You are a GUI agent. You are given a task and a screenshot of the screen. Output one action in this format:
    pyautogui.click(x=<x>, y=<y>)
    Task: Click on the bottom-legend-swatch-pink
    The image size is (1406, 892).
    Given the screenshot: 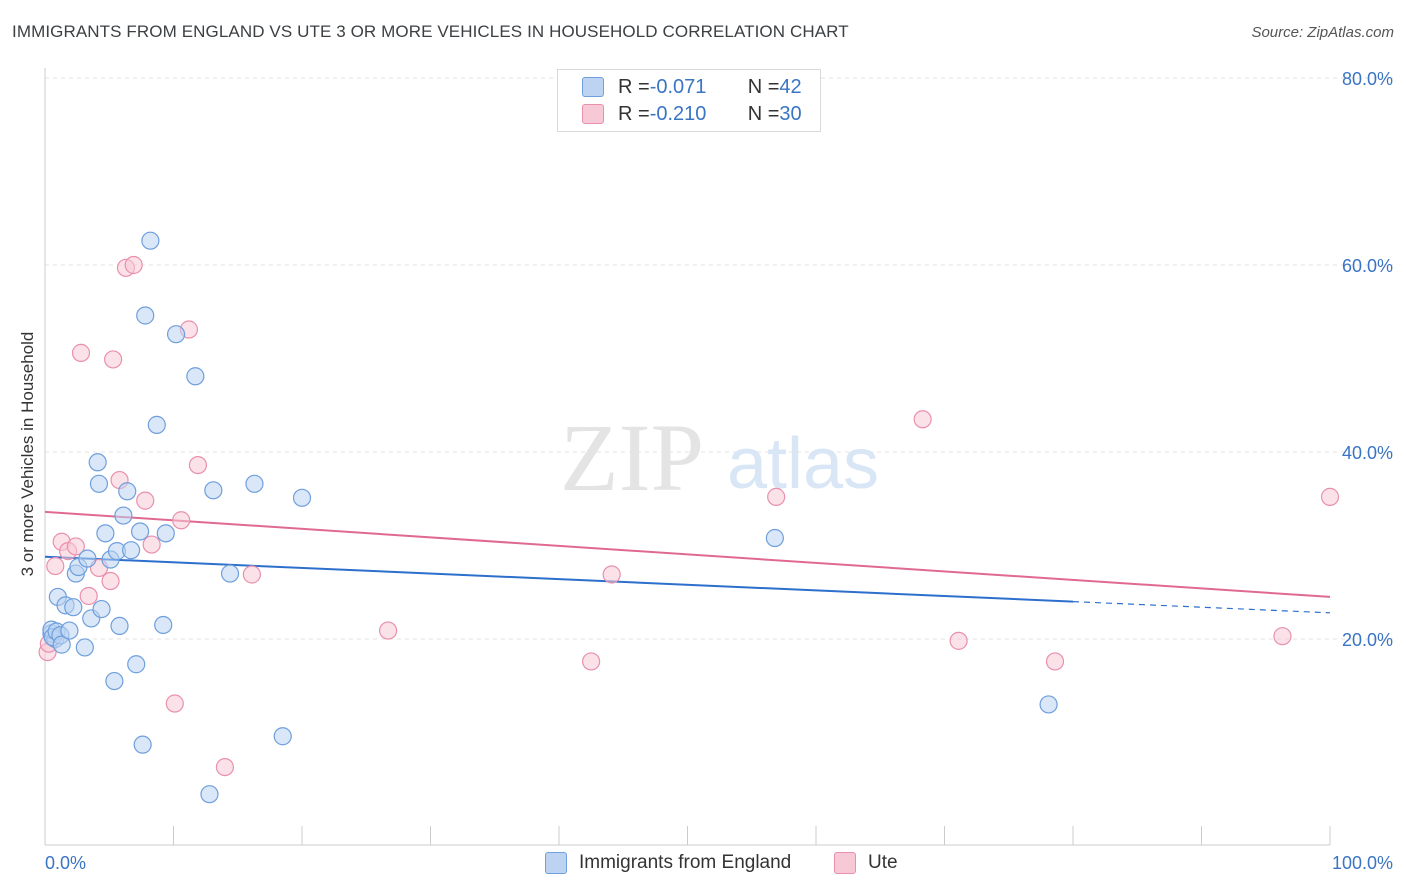 What is the action you would take?
    pyautogui.click(x=845, y=863)
    